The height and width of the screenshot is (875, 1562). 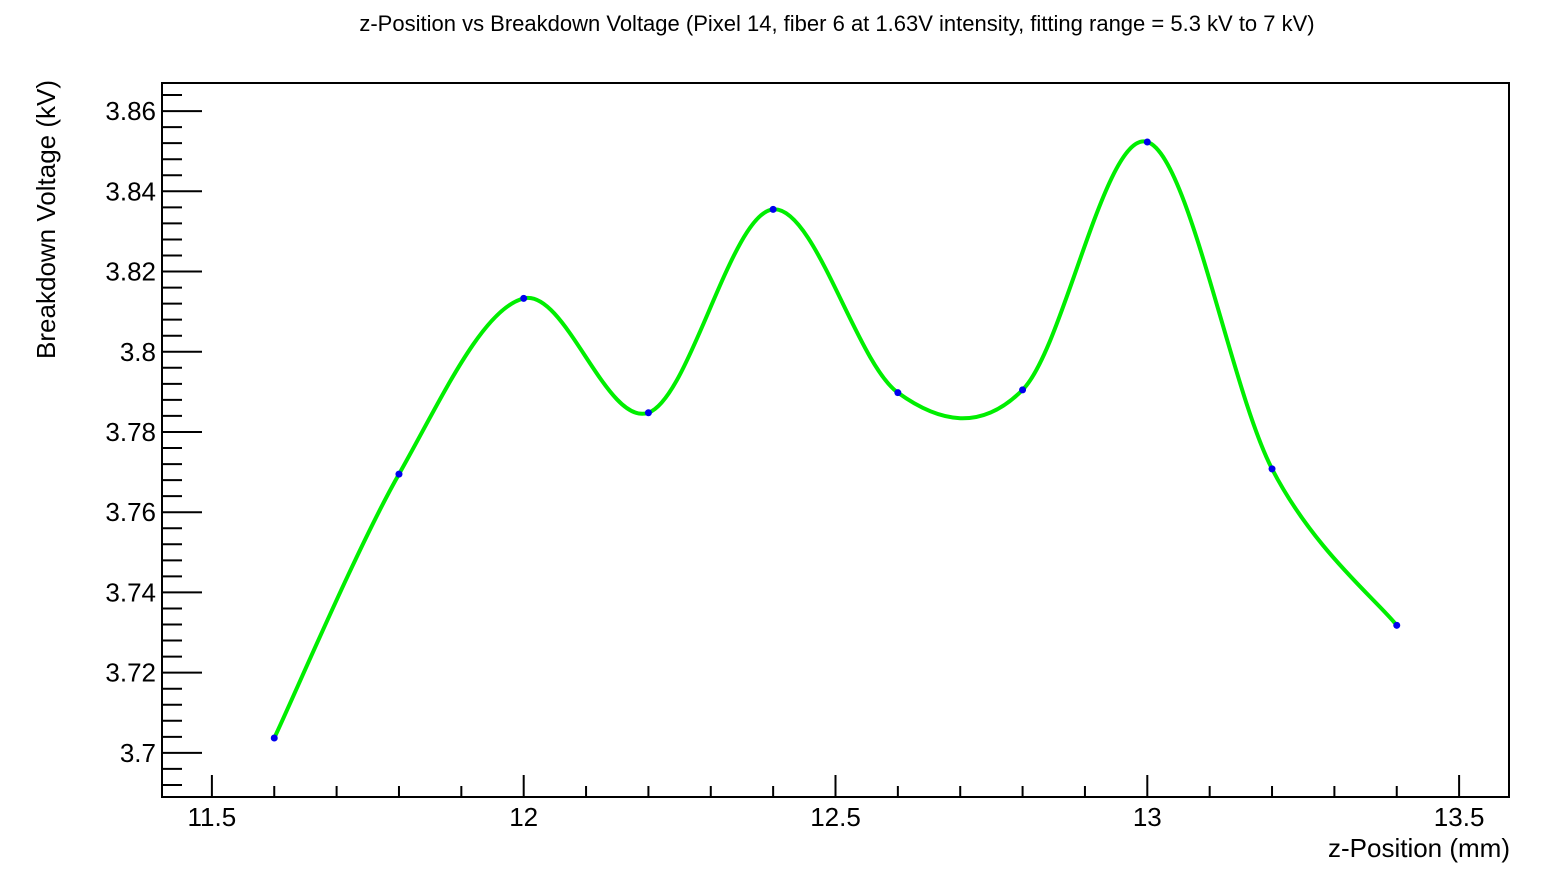 What do you see at coordinates (130, 673) in the screenshot?
I see `y-tick-label: 3.72` at bounding box center [130, 673].